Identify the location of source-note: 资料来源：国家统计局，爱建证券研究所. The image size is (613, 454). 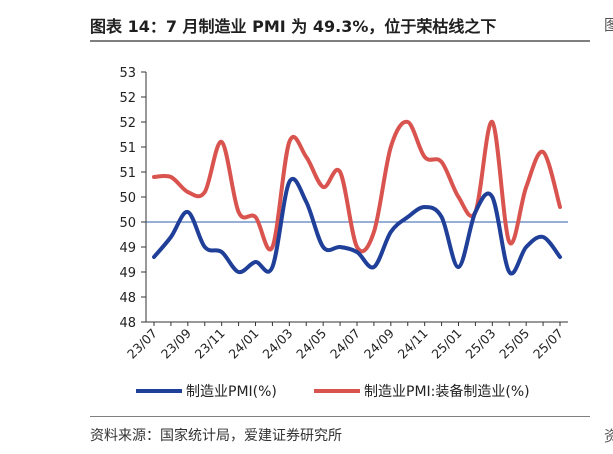
(216, 436).